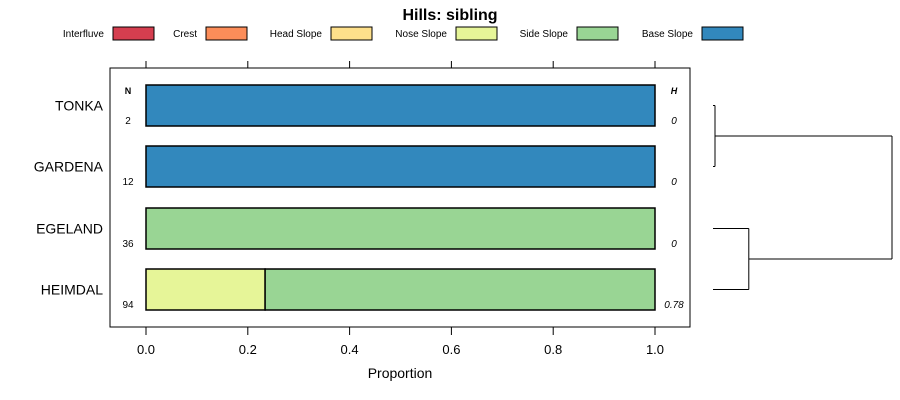 This screenshot has height=400, width=900. Describe the element at coordinates (128, 91) in the screenshot. I see `n-header: N` at that location.